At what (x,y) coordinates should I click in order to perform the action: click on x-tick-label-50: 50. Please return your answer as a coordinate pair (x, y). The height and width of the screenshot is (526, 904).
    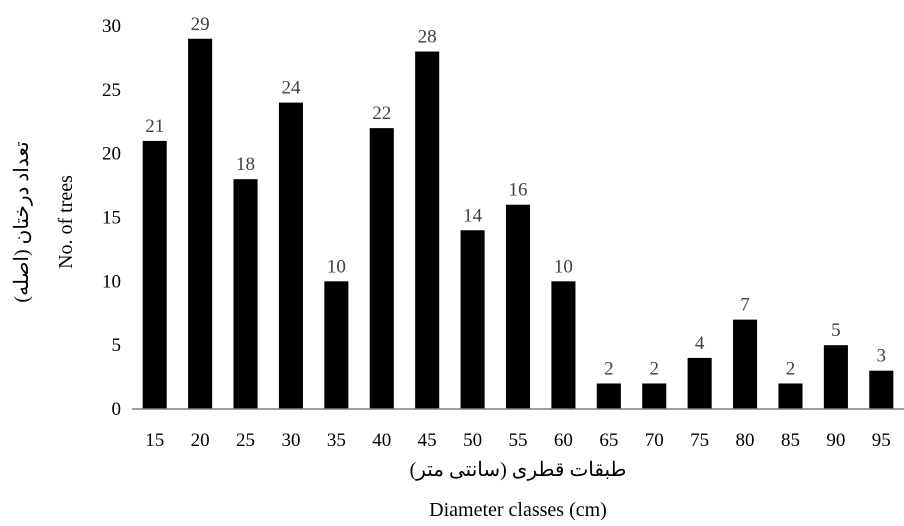
    Looking at the image, I should click on (472, 440).